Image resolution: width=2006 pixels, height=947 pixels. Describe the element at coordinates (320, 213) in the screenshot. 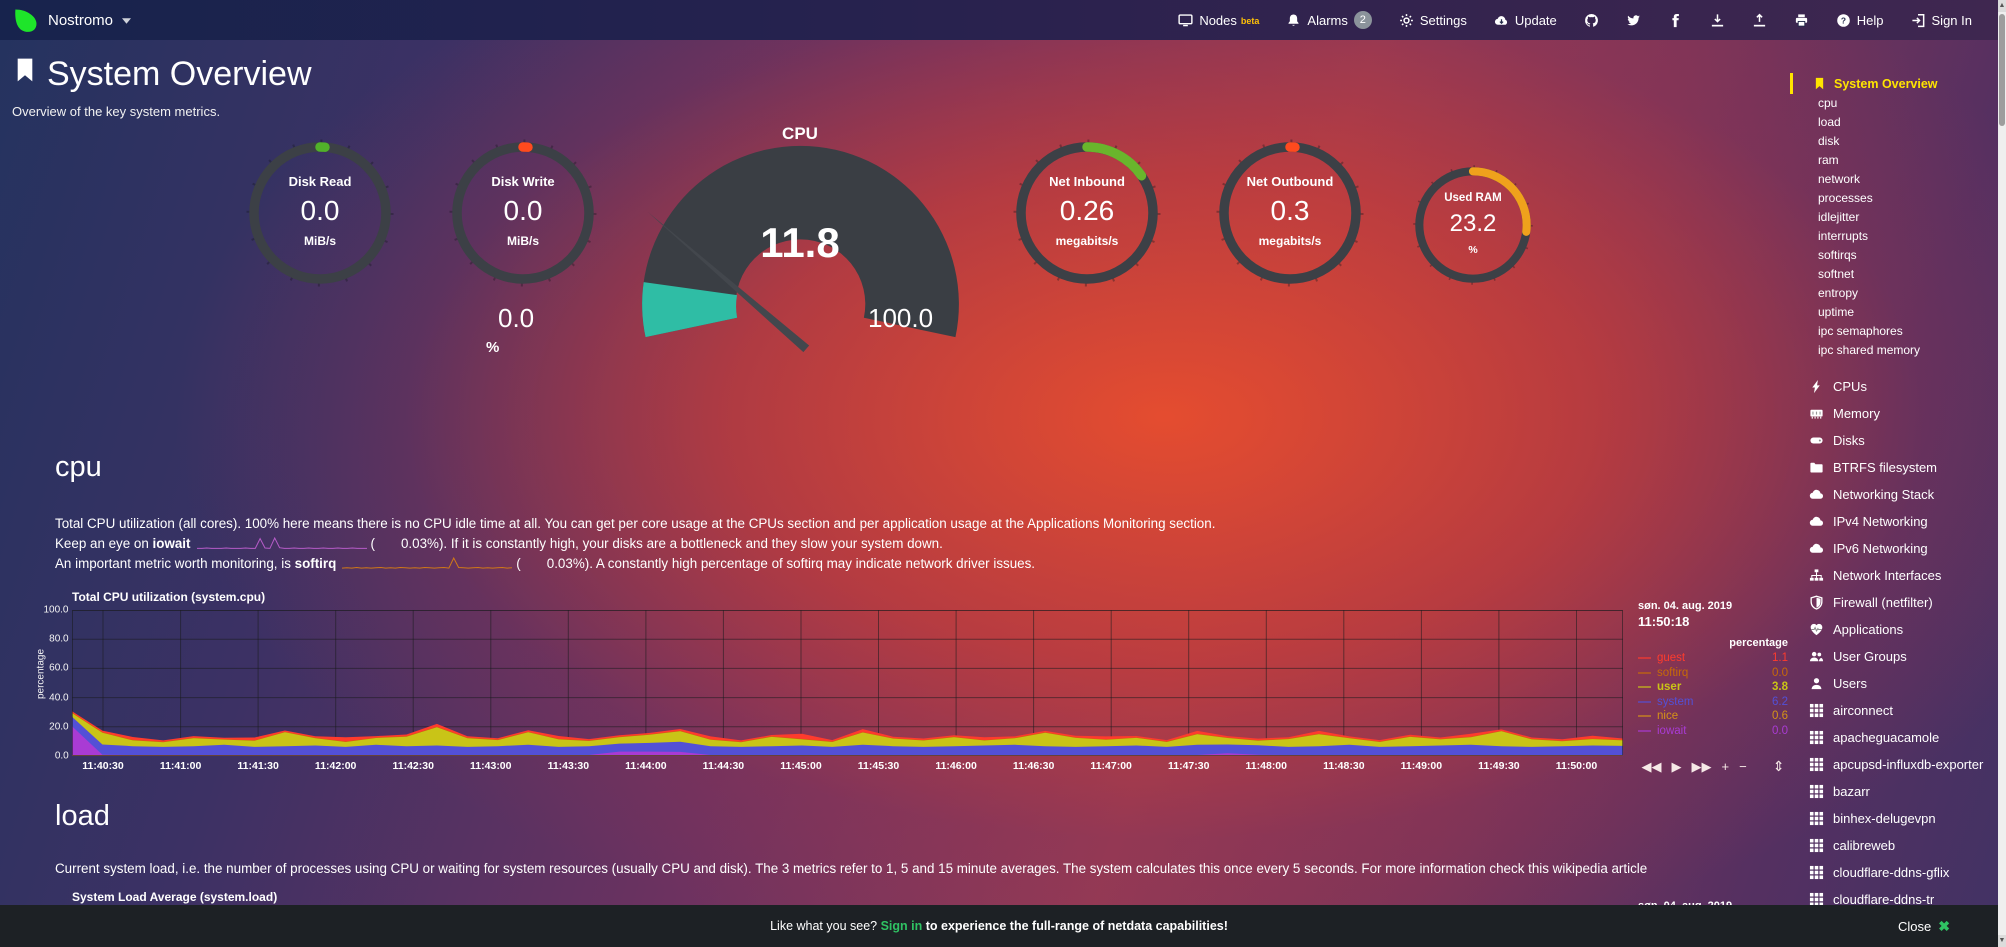

I see `gauge-disk-read: Disk Read 0.0 MiB/s` at that location.